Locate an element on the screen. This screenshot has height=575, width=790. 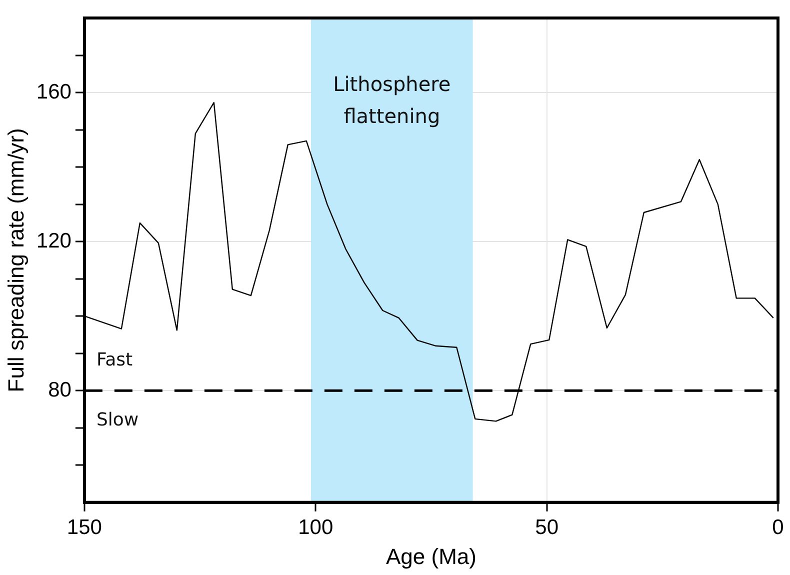
x-tick-label: 100 is located at coordinates (316, 527).